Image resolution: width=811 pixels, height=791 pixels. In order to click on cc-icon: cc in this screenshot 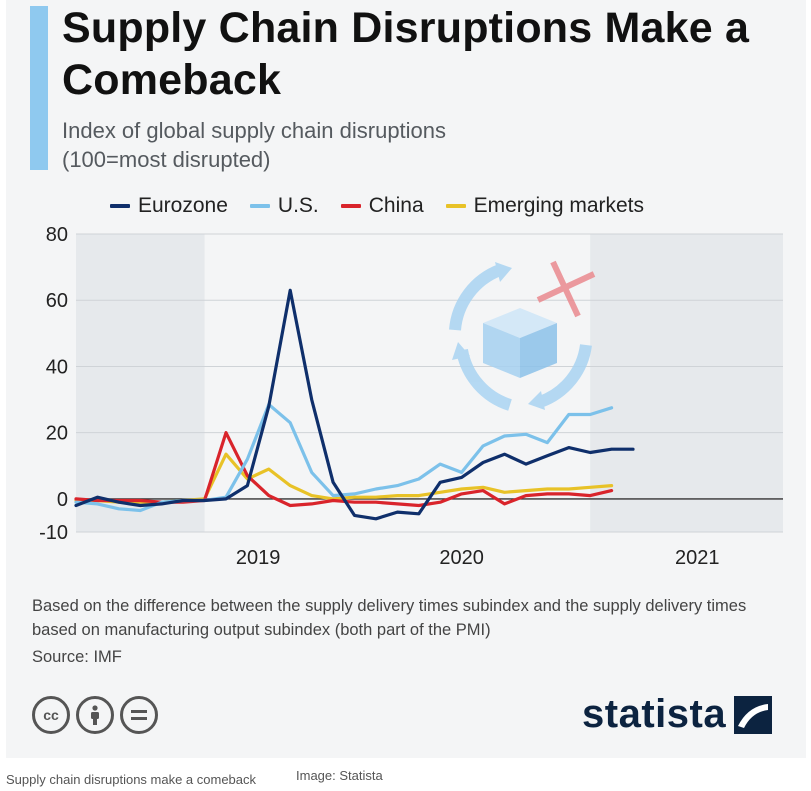, I will do `click(51, 715)`.